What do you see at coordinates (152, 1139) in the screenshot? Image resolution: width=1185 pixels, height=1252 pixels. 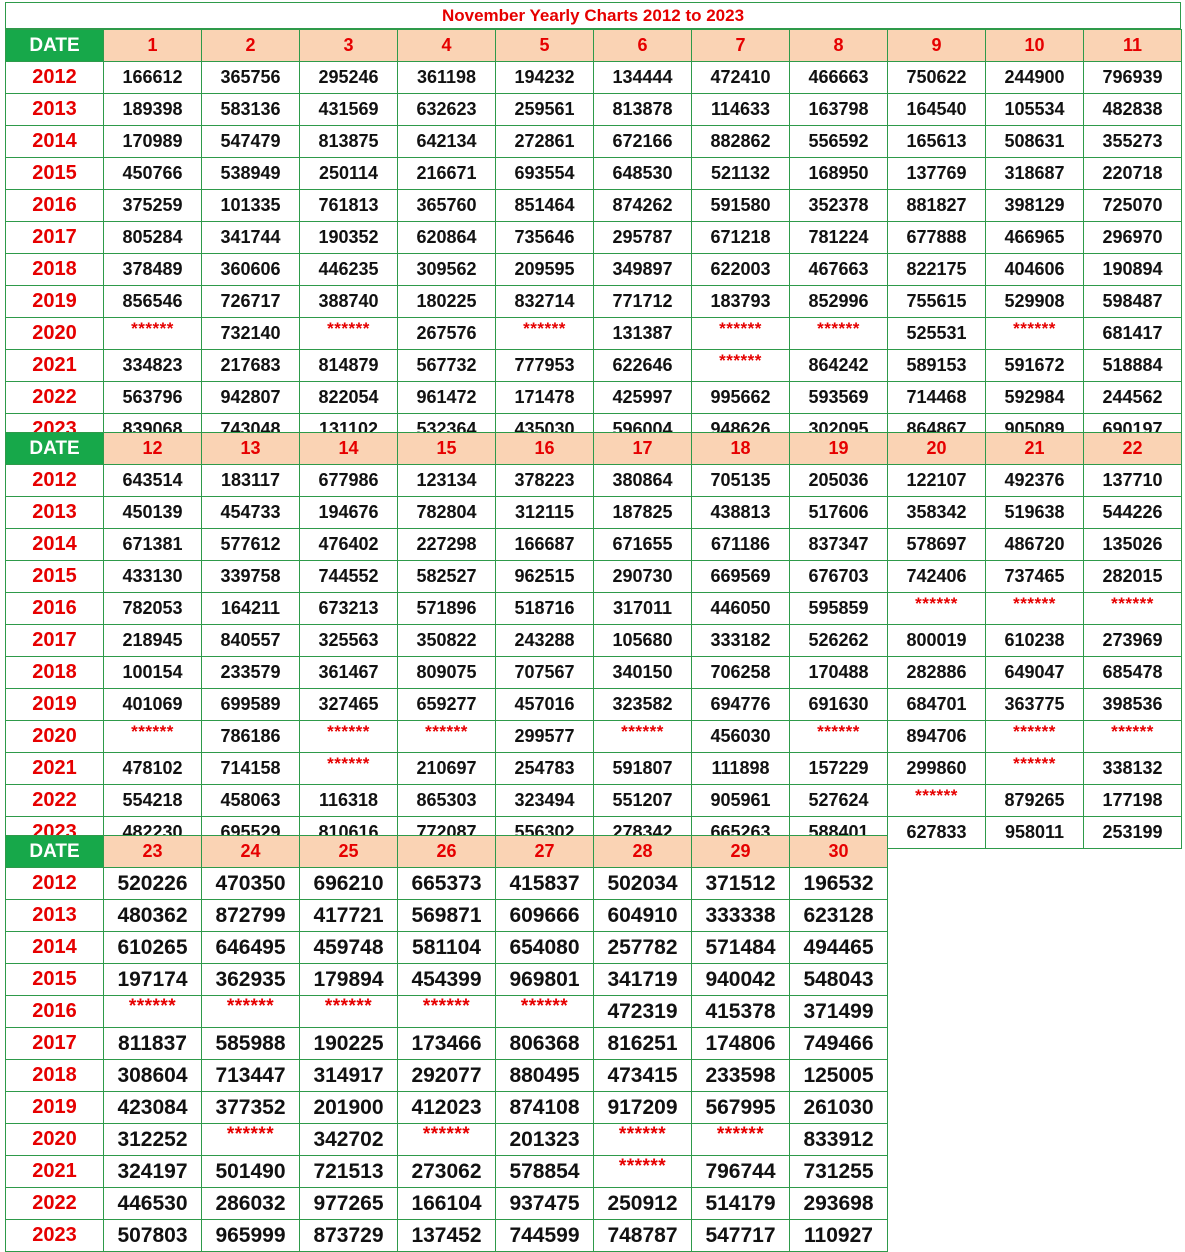 I see `value-cell: 312252` at bounding box center [152, 1139].